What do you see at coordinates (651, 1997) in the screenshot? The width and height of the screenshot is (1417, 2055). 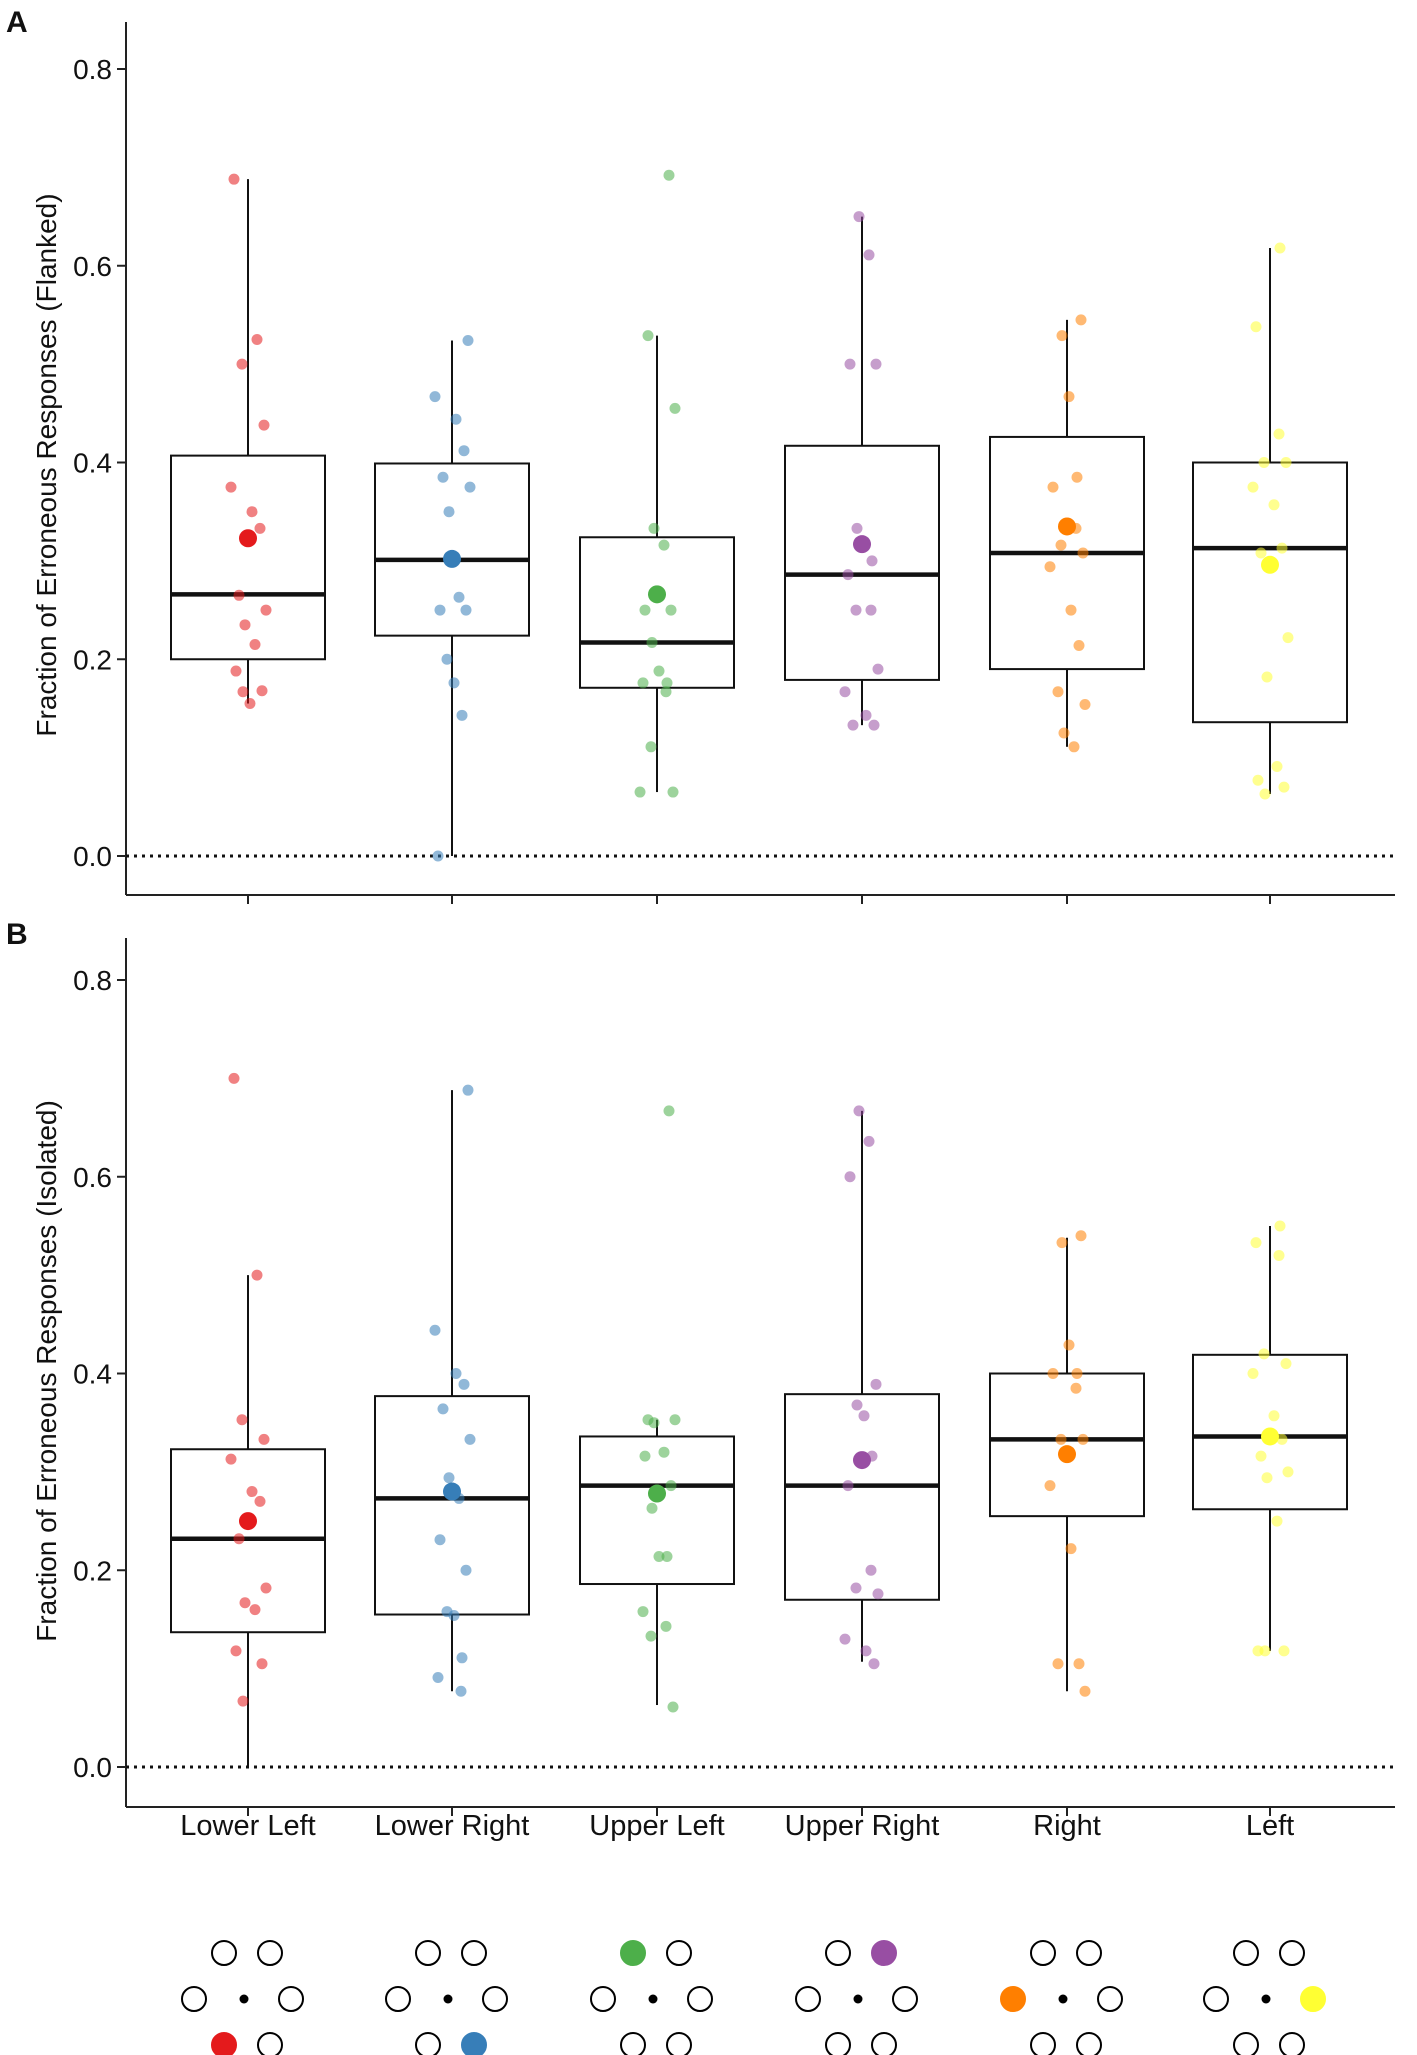 I see `upper-left-layout-icon` at bounding box center [651, 1997].